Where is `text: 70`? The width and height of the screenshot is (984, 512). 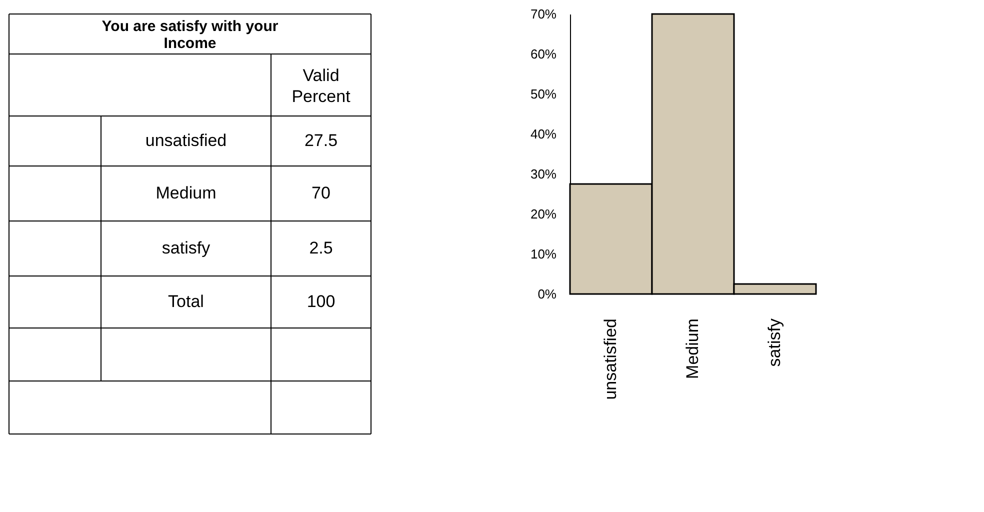
text: 70 is located at coordinates (321, 193).